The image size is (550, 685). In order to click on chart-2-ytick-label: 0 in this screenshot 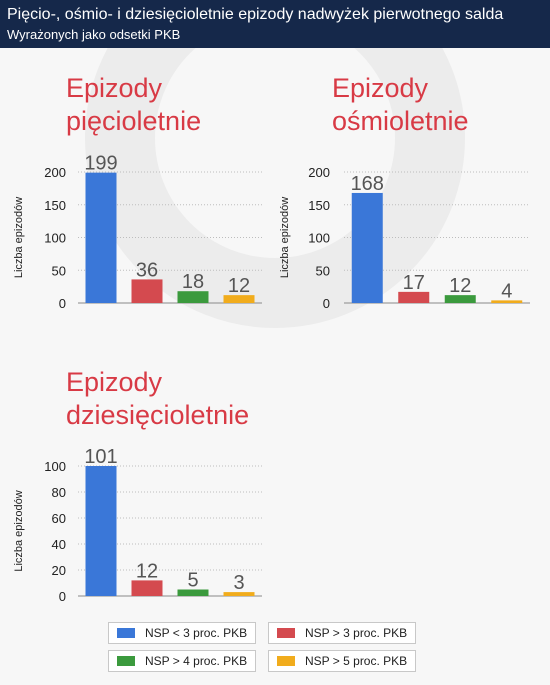, I will do `click(326, 303)`.